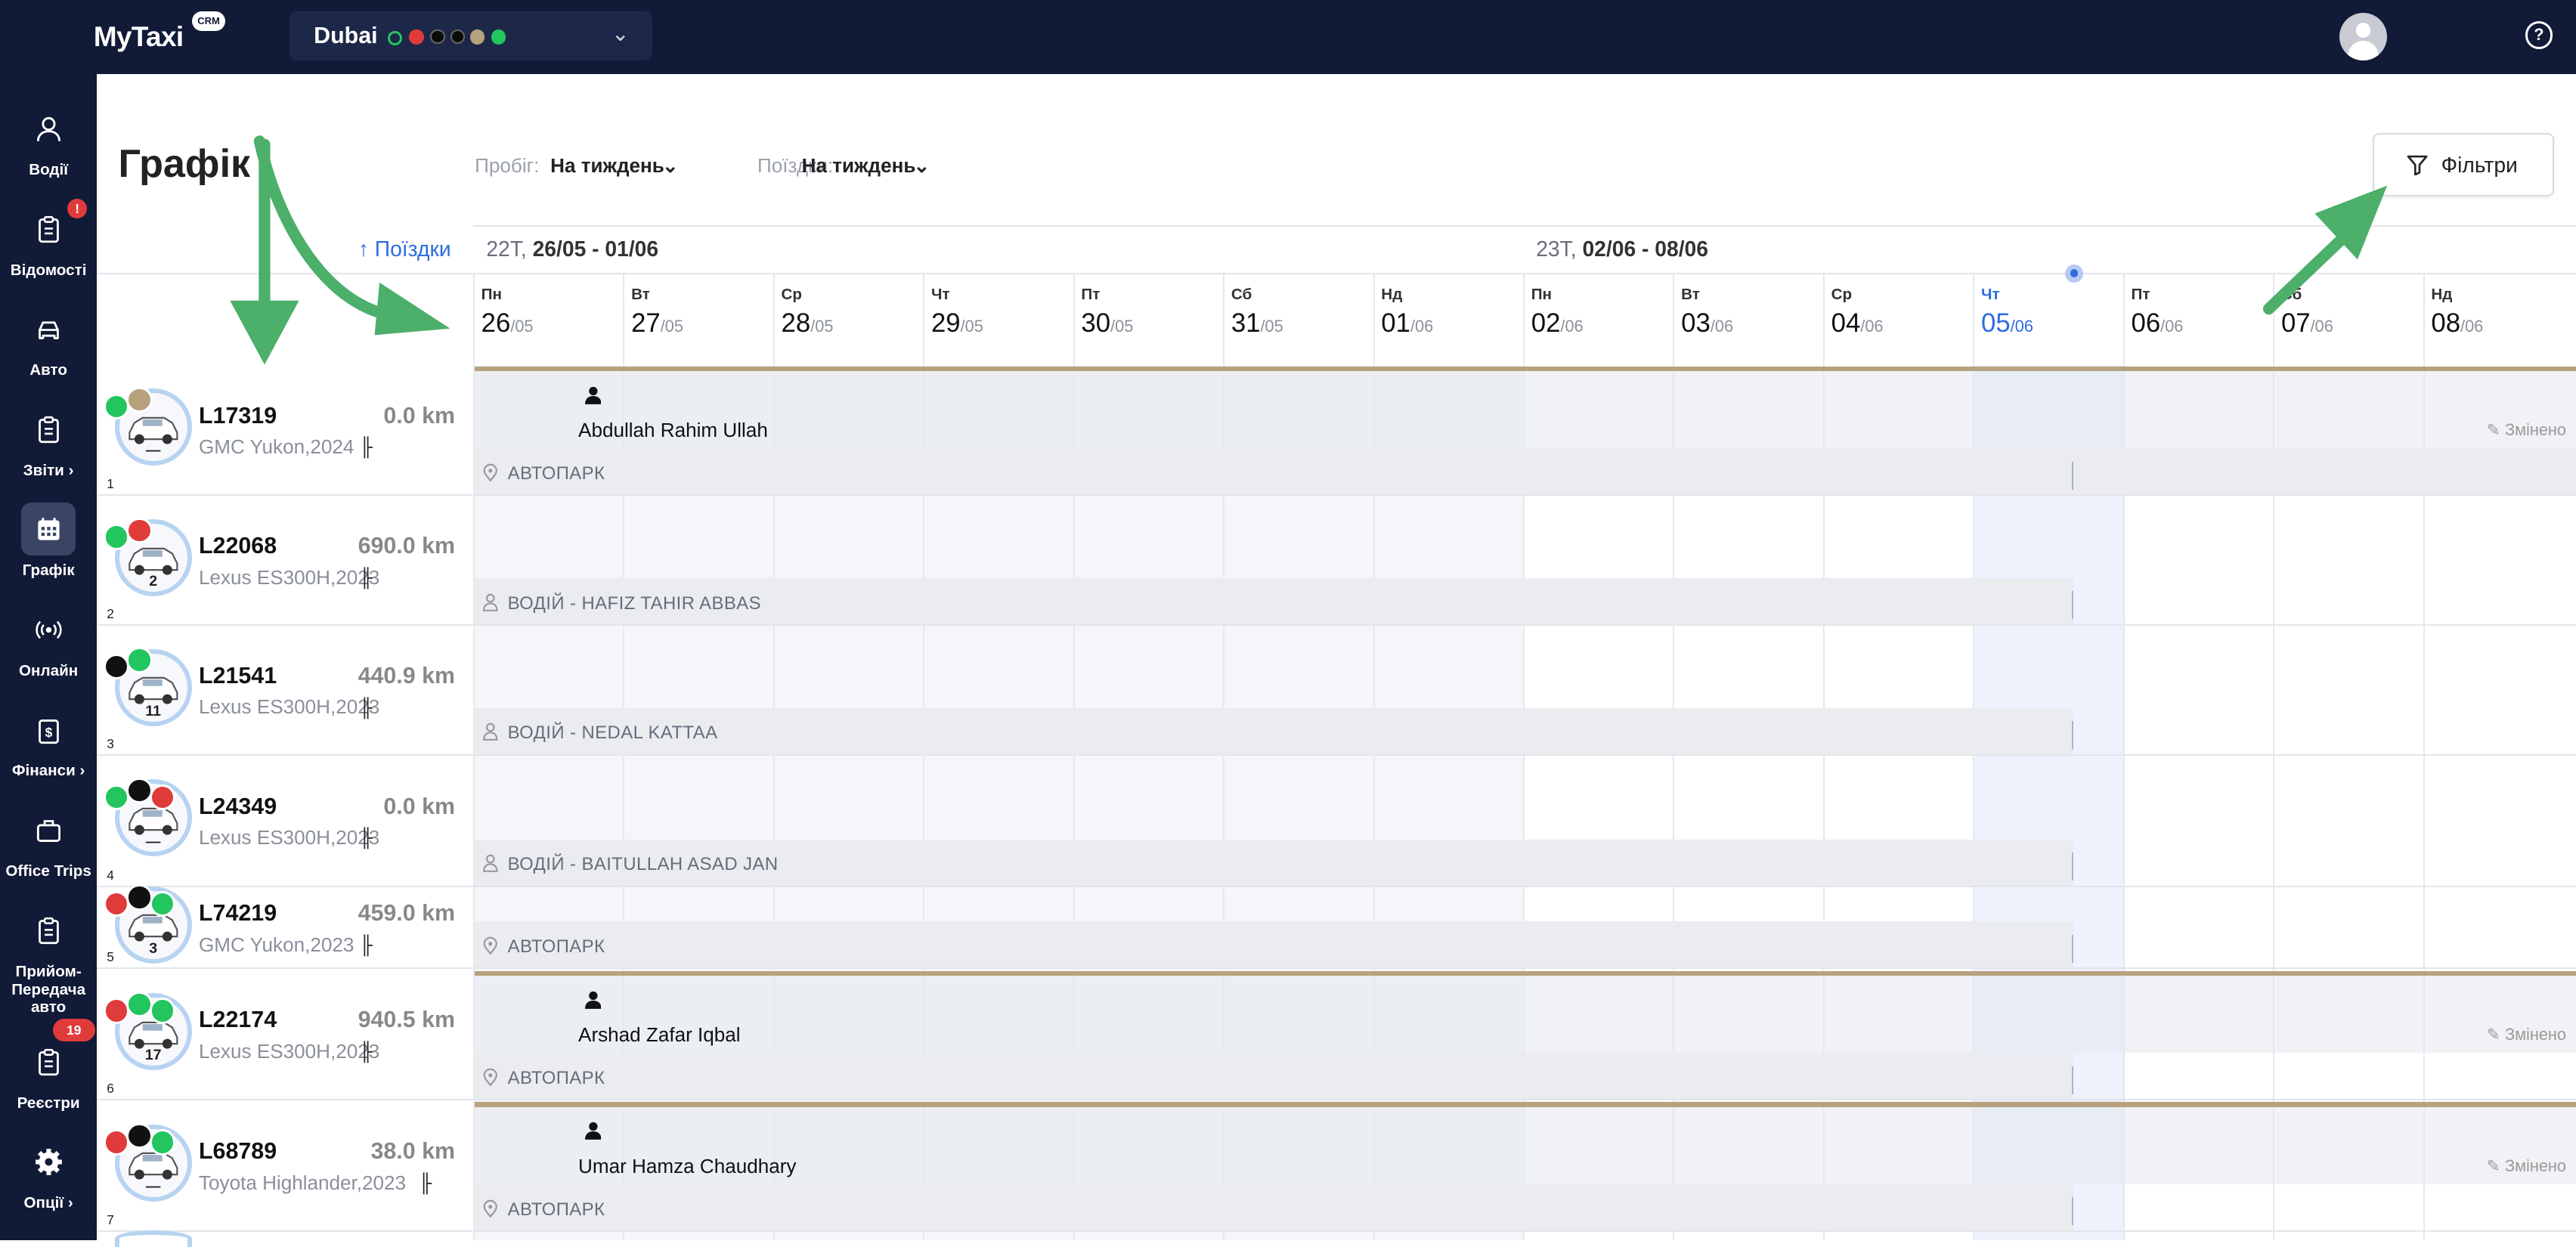 This screenshot has width=2576, height=1247. What do you see at coordinates (71, 470) in the screenshot?
I see `chevron-right-icon: ›` at bounding box center [71, 470].